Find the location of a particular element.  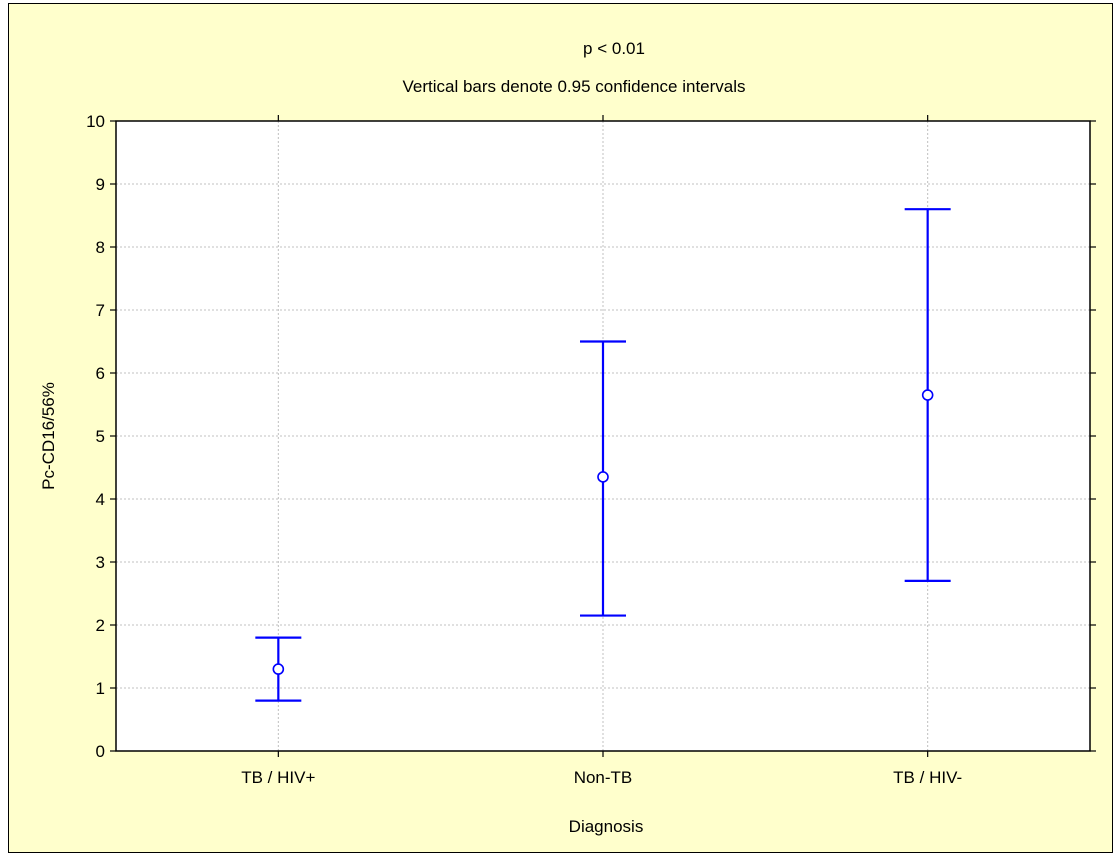

y-tick-label: 2 is located at coordinates (100, 625).